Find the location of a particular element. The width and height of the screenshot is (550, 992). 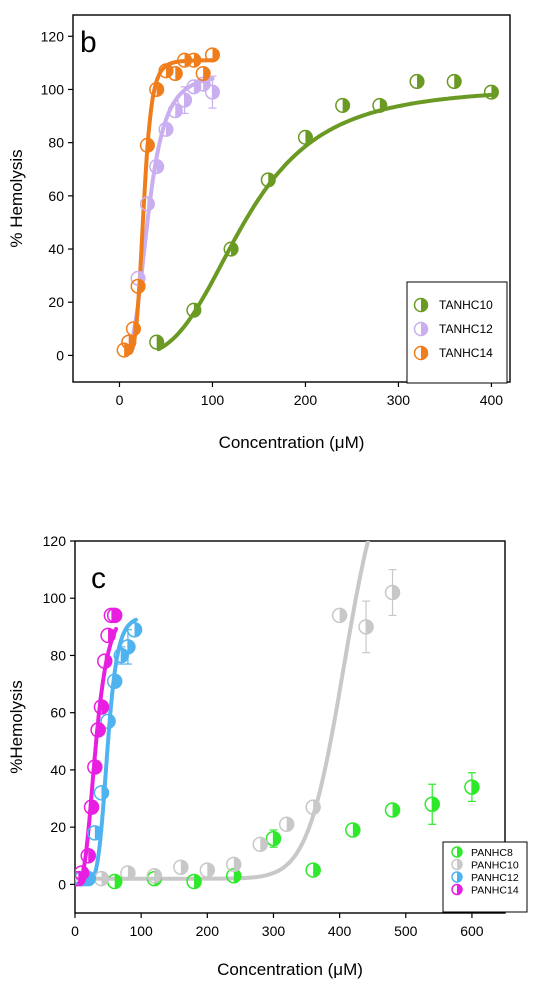

legend-marker-panhc10 is located at coordinates (457, 864).